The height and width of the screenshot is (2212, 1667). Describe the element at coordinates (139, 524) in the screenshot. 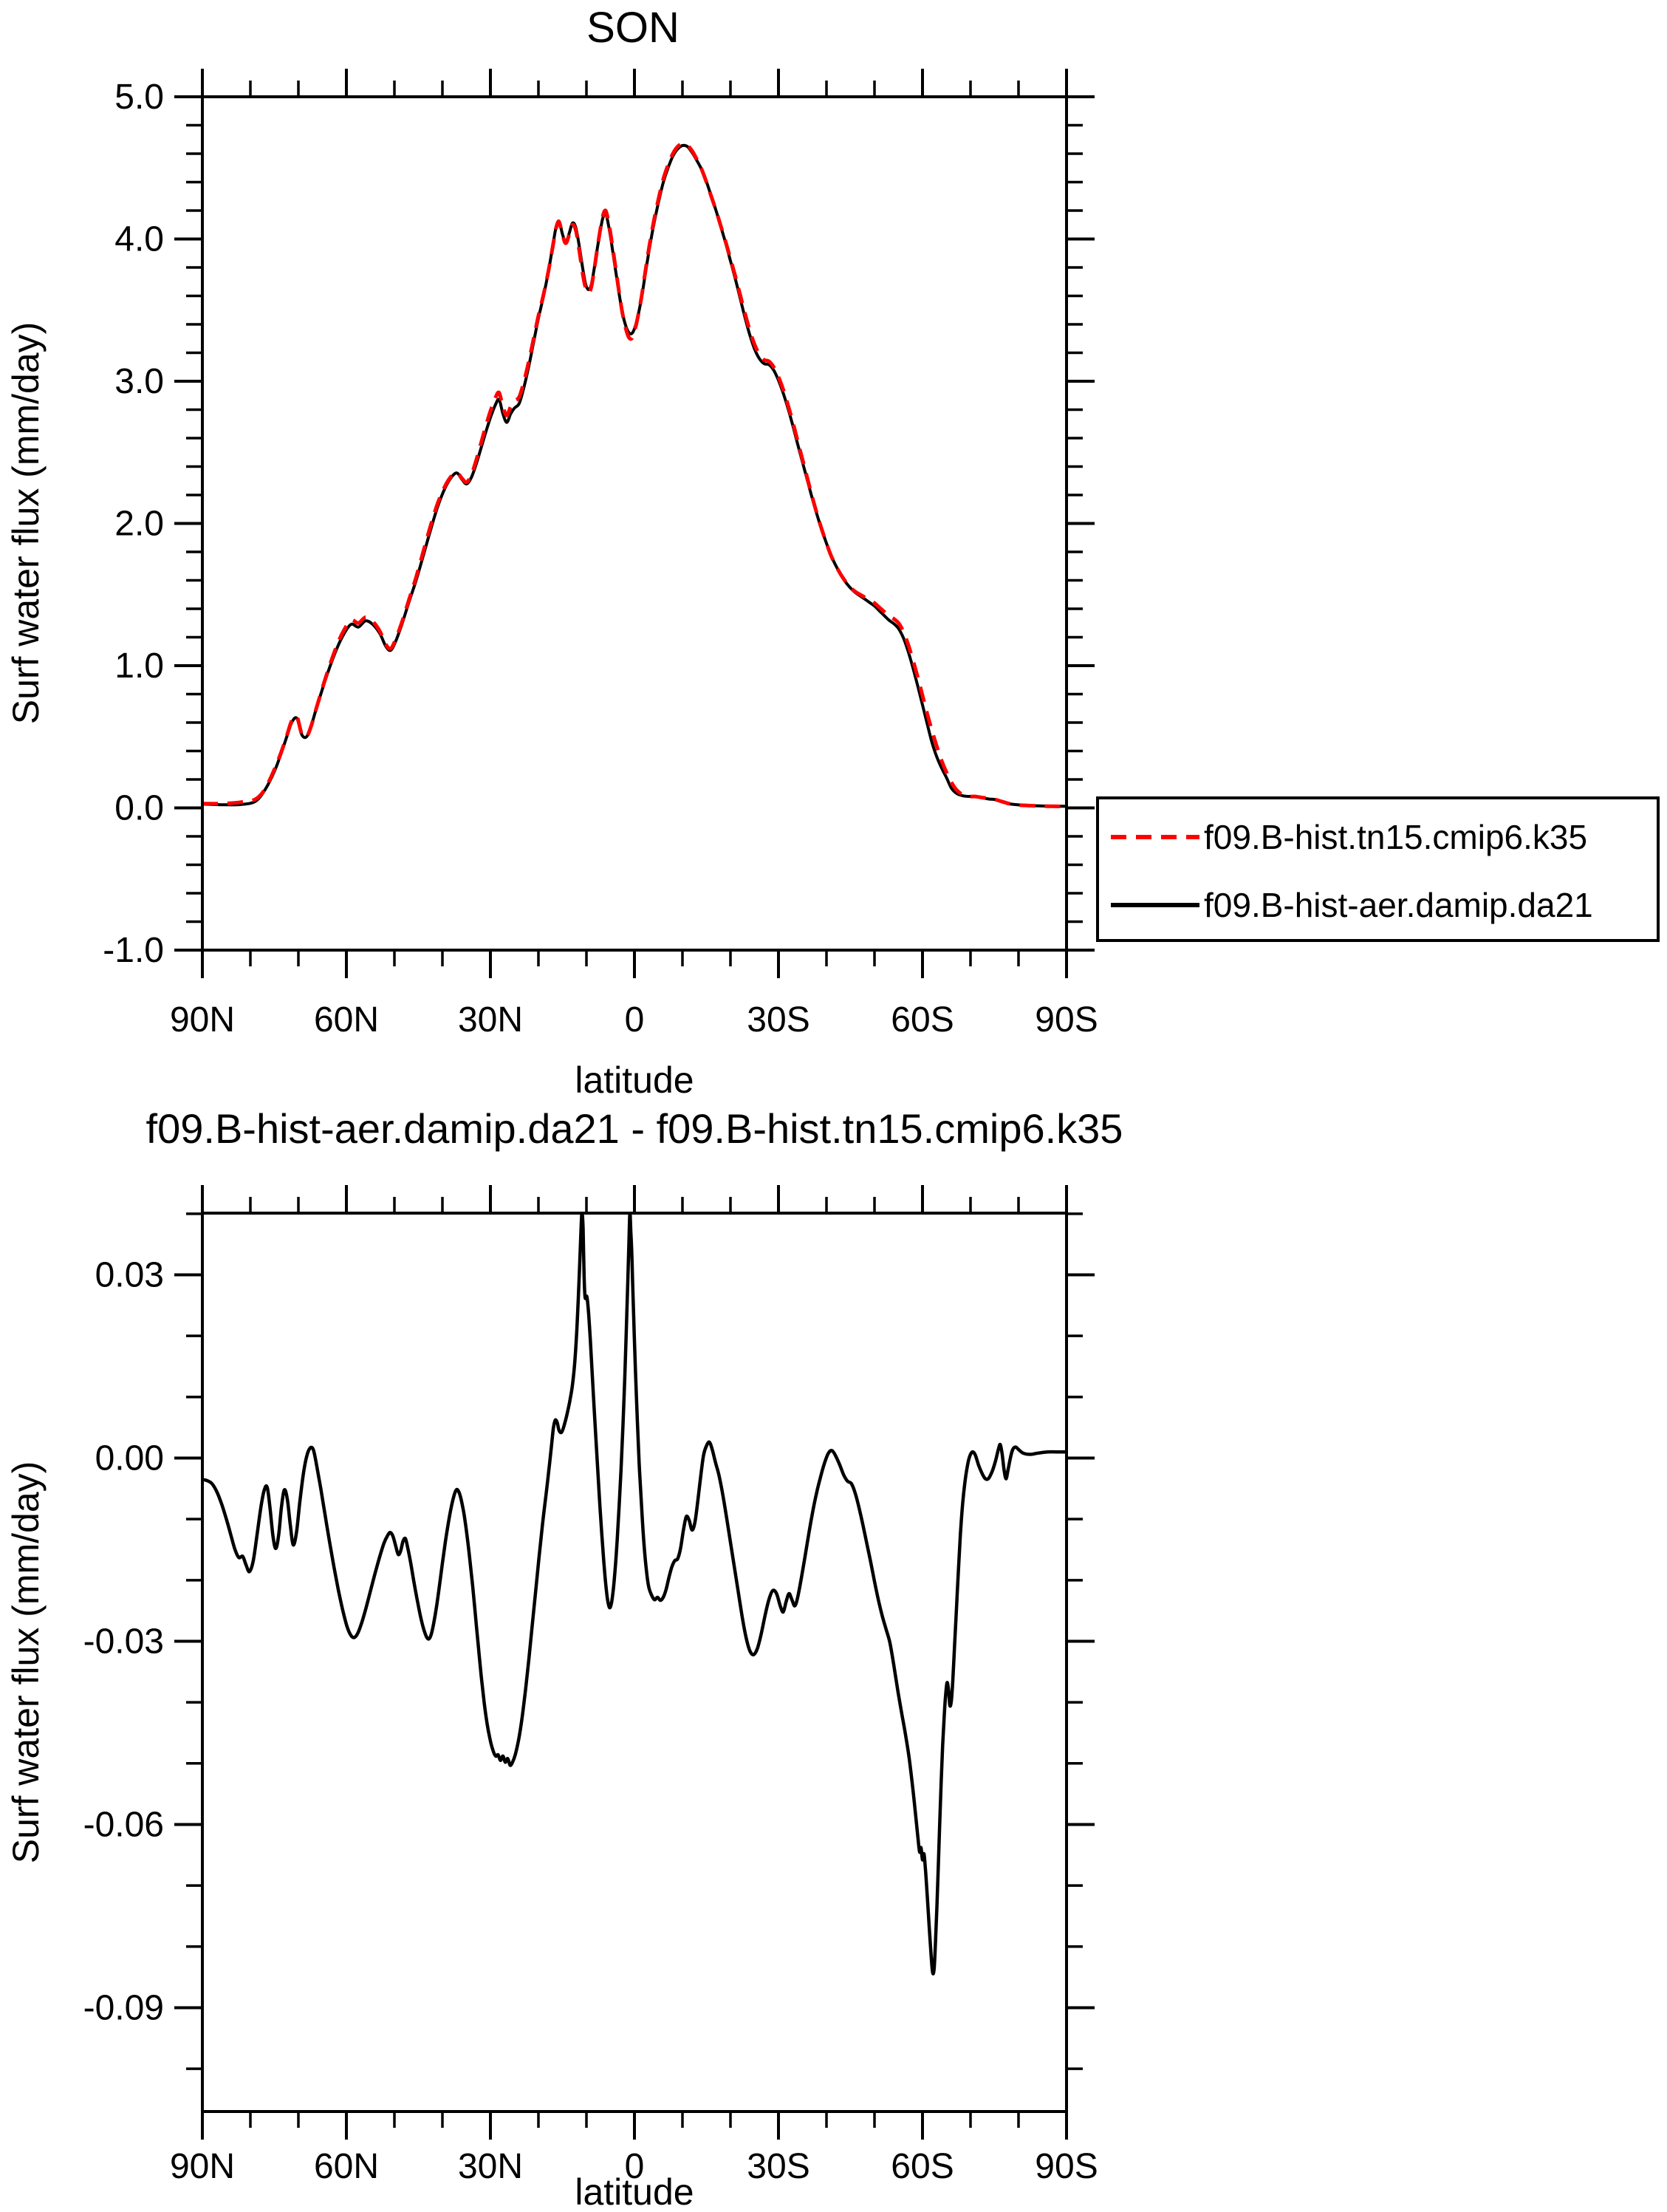

I see `y-tick-label: 2.0` at that location.